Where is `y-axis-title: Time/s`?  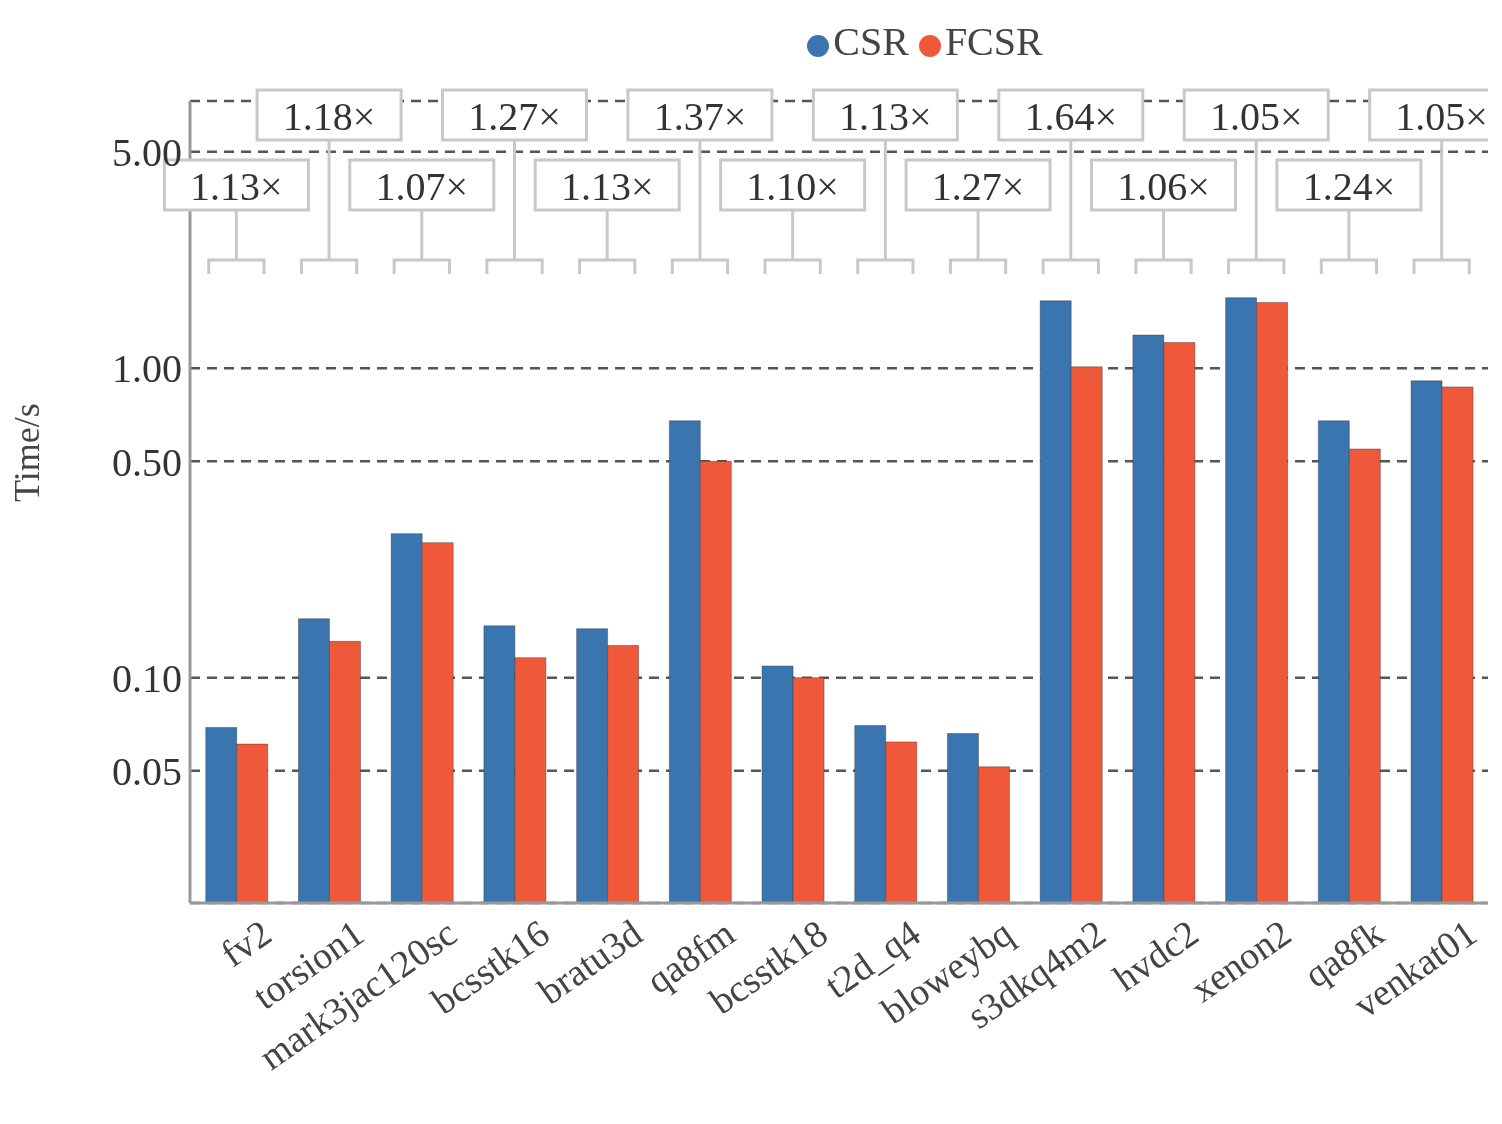 y-axis-title: Time/s is located at coordinates (26, 452).